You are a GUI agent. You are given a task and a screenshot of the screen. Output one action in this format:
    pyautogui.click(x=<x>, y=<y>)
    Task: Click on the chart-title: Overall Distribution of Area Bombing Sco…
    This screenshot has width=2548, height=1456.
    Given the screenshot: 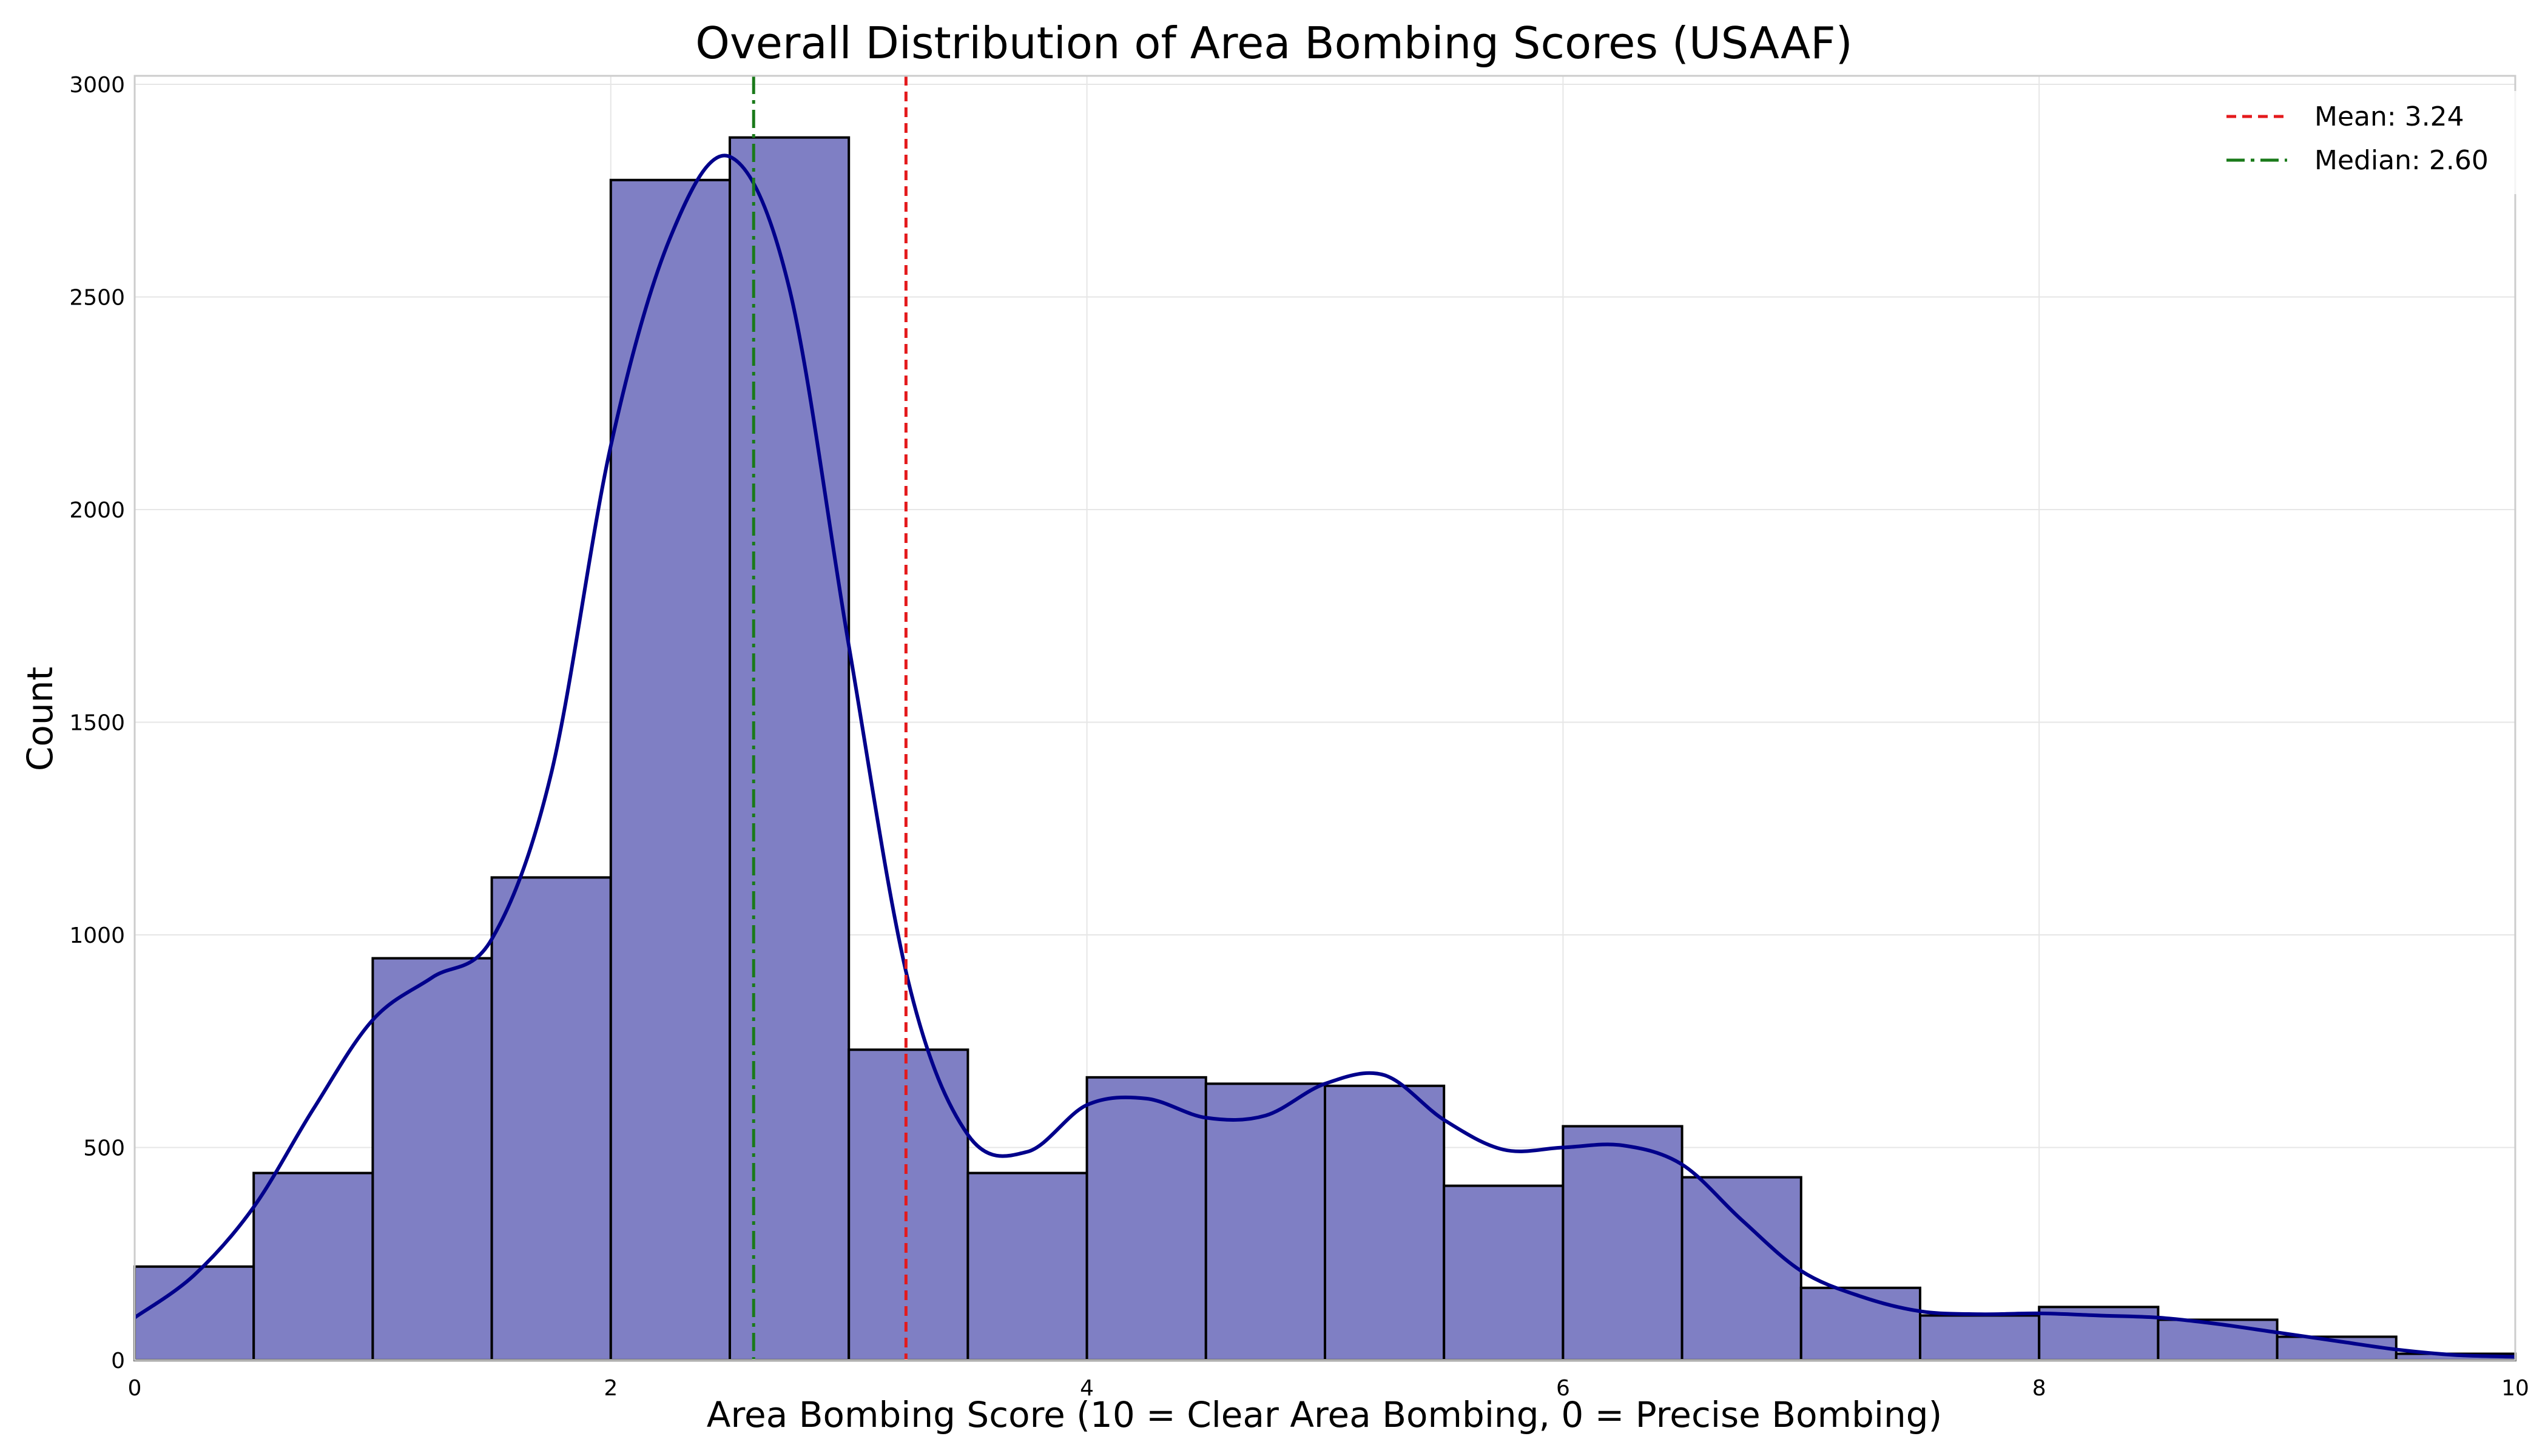 What is the action you would take?
    pyautogui.click(x=1273, y=43)
    